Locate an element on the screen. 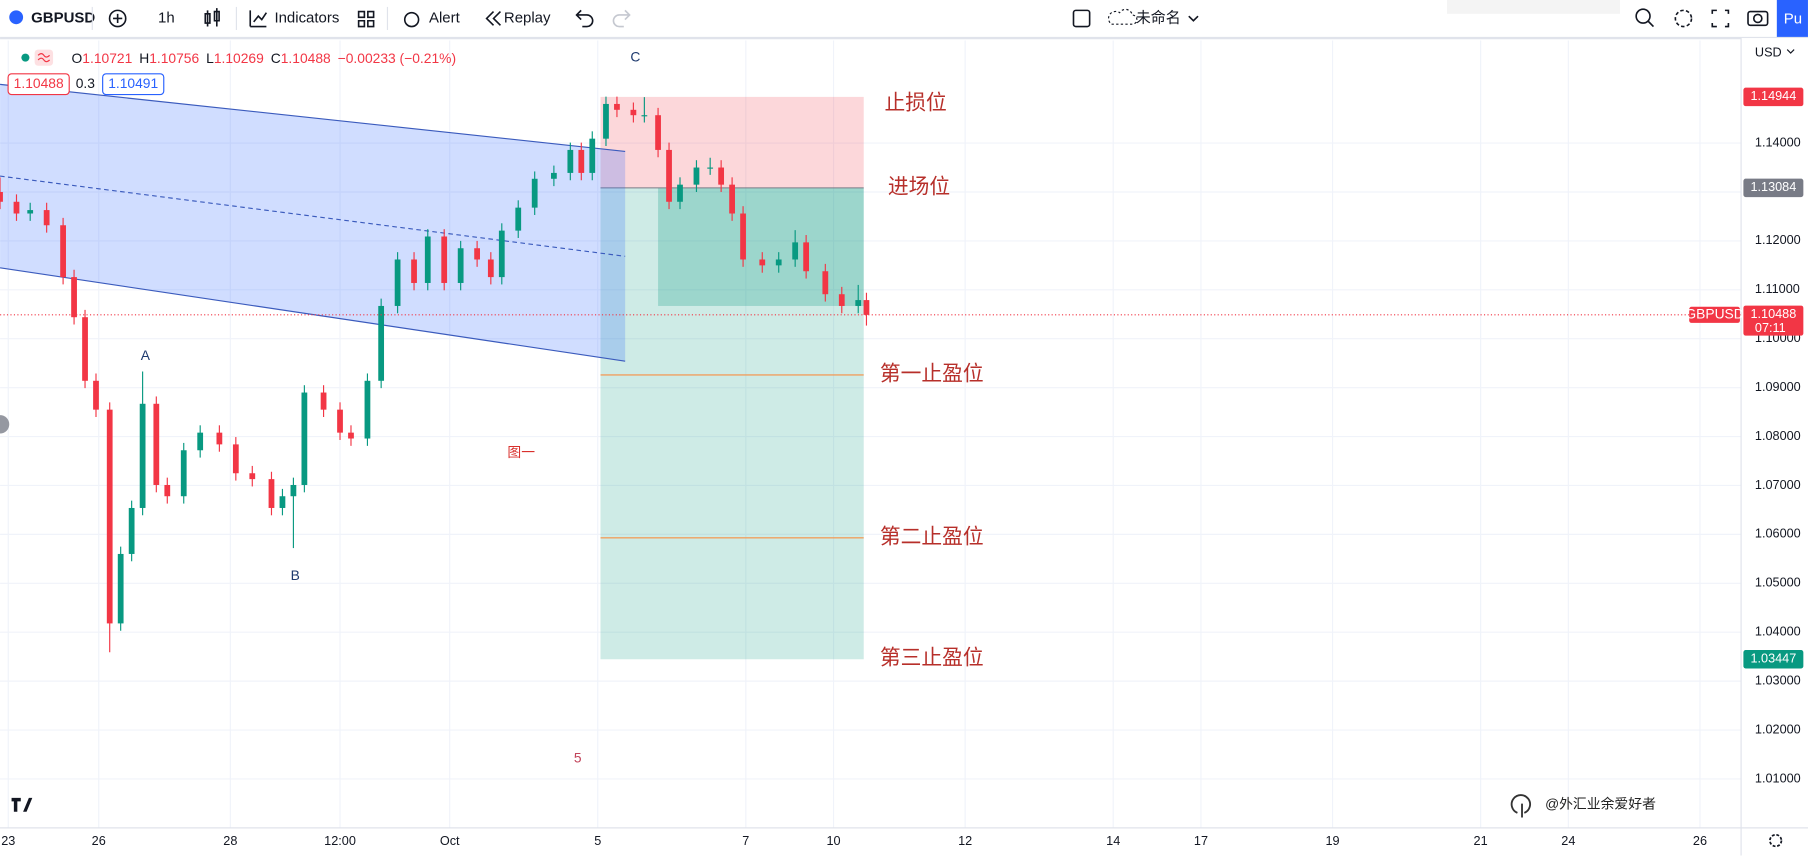  buy-box is located at coordinates (133, 84).